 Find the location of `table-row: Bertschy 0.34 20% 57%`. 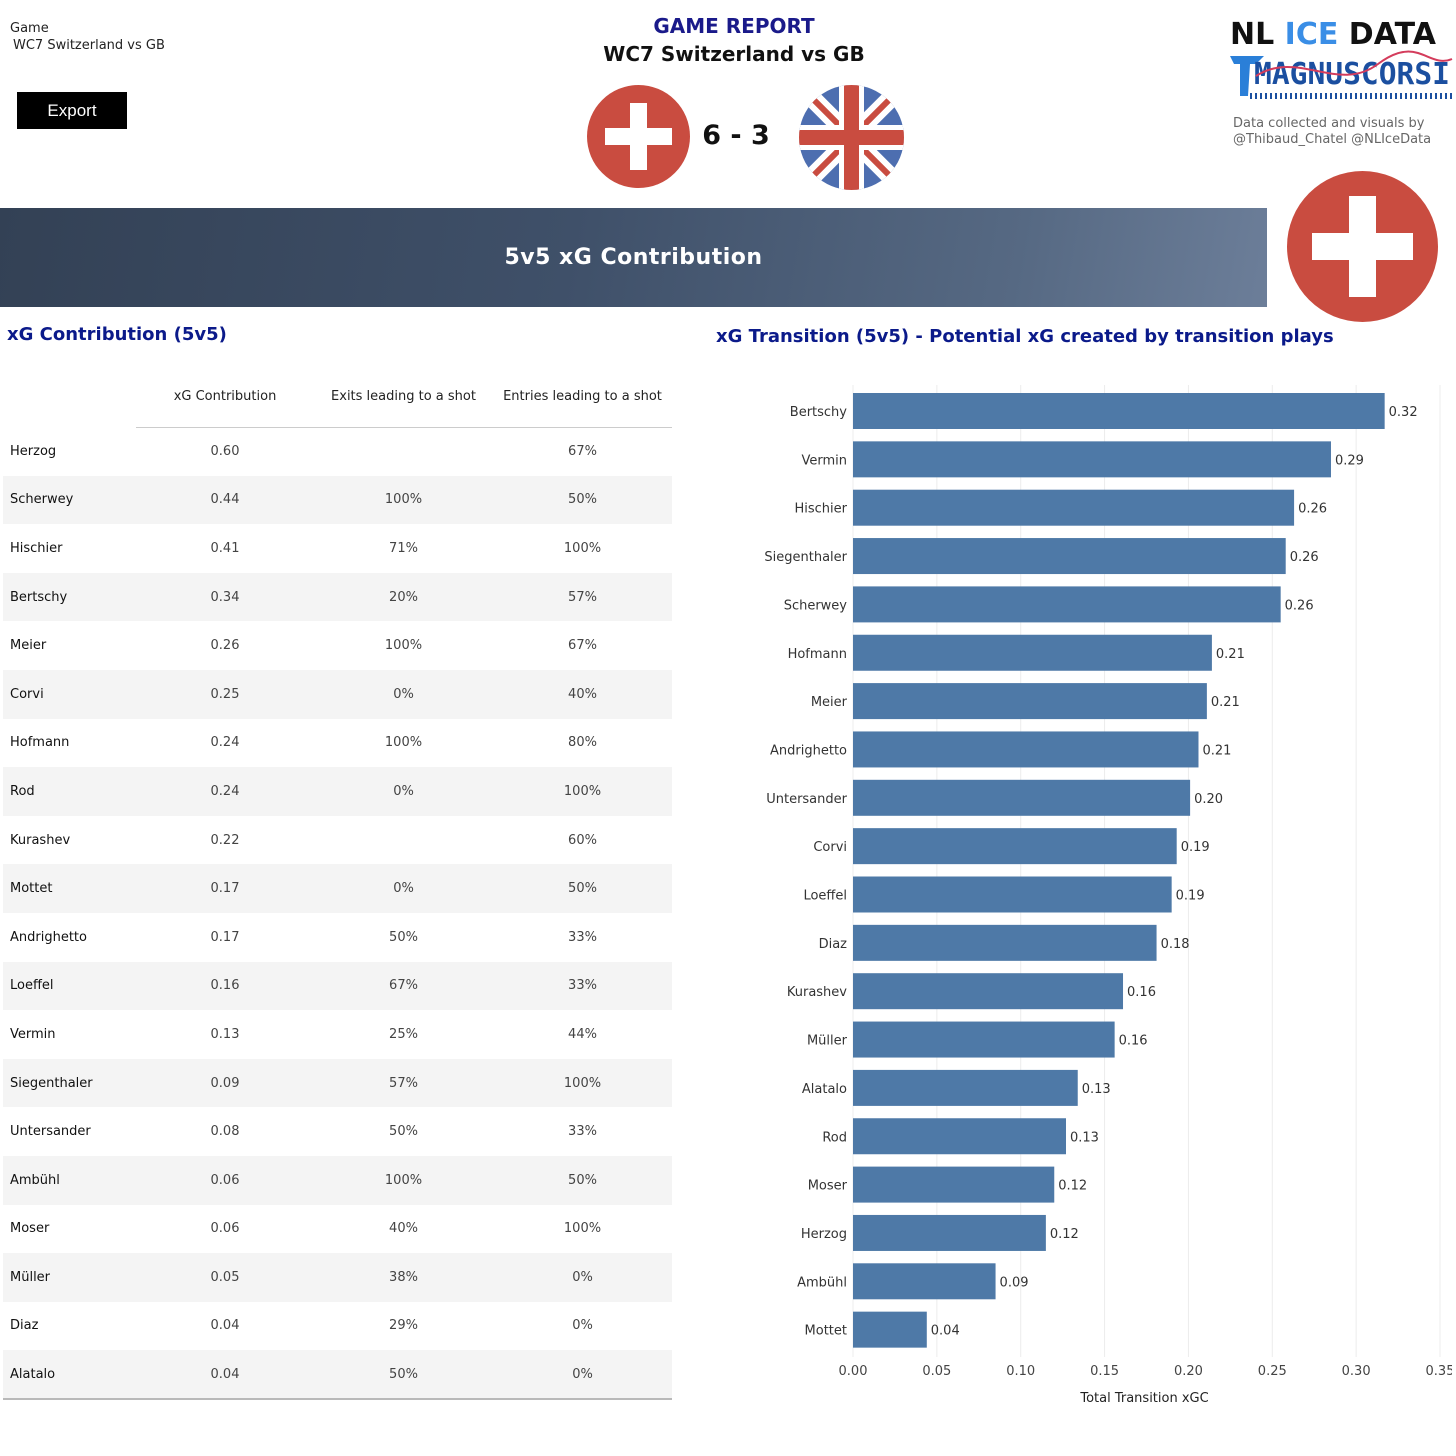

table-row: Bertschy 0.34 20% 57% is located at coordinates (337, 597).